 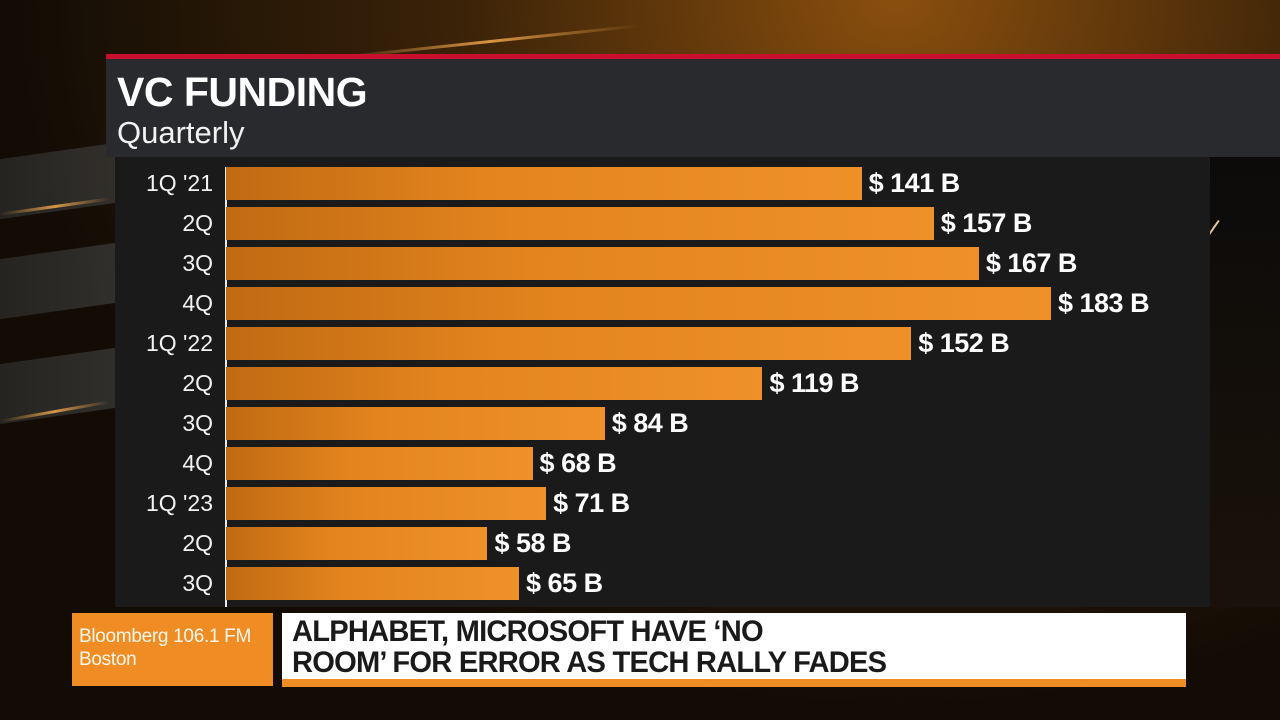 I want to click on value-label: $ 68 B, so click(x=578, y=463).